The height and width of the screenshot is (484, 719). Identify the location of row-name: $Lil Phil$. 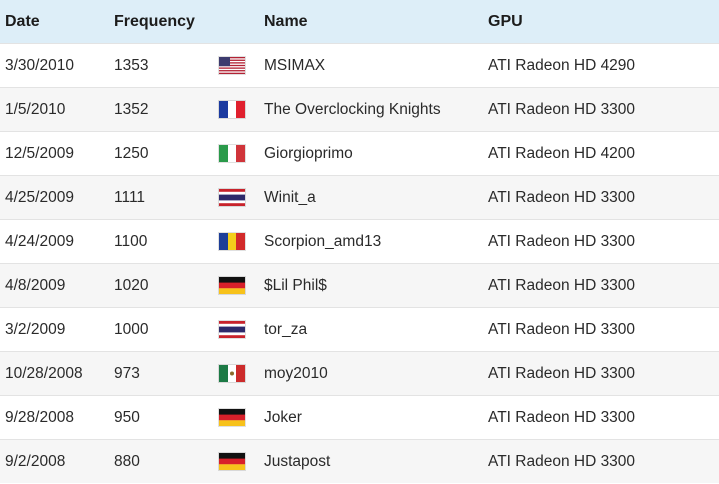
(295, 285).